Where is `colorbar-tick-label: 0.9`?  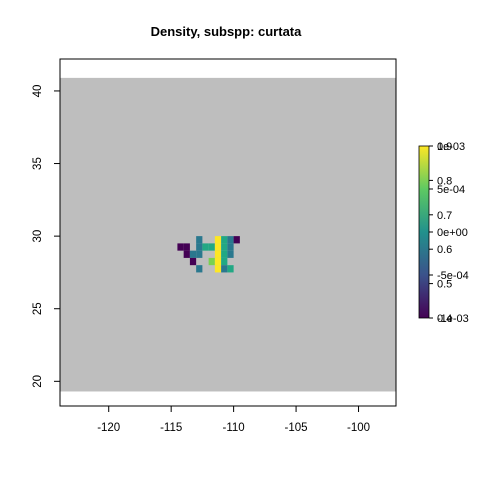
colorbar-tick-label: 0.9 is located at coordinates (444, 147).